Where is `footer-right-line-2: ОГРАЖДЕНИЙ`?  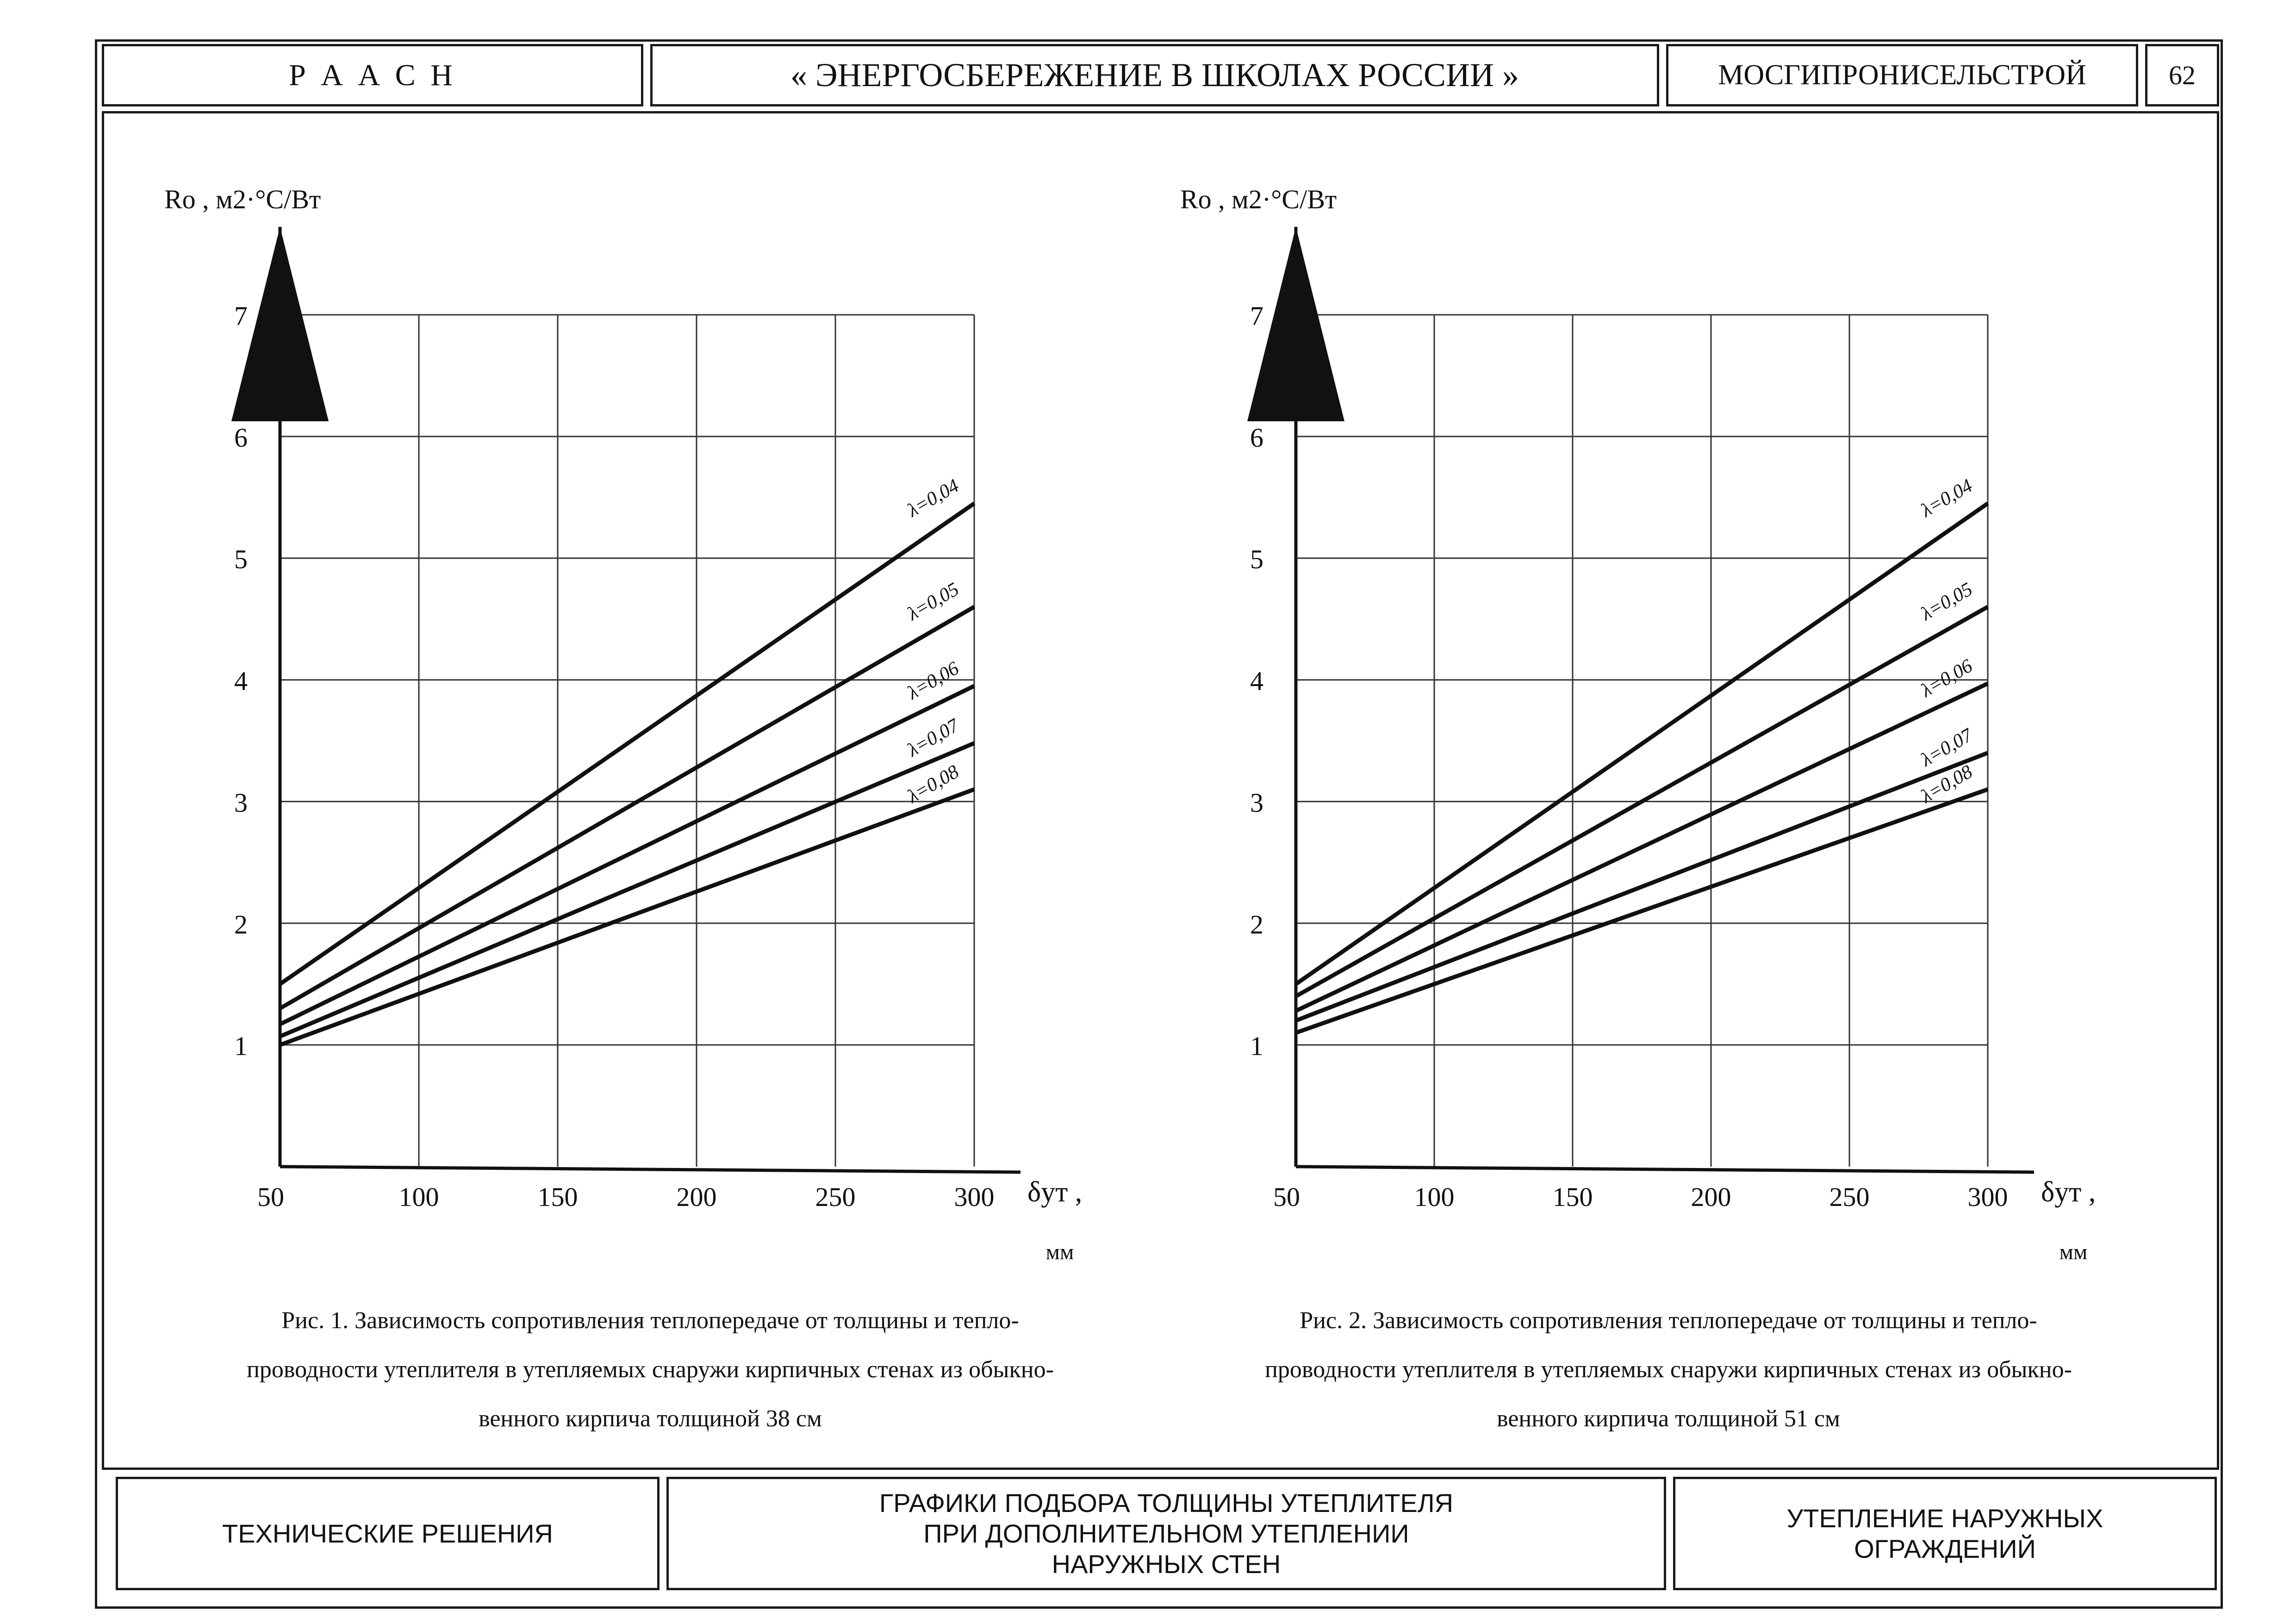 footer-right-line-2: ОГРАЖДЕНИЙ is located at coordinates (1945, 1548).